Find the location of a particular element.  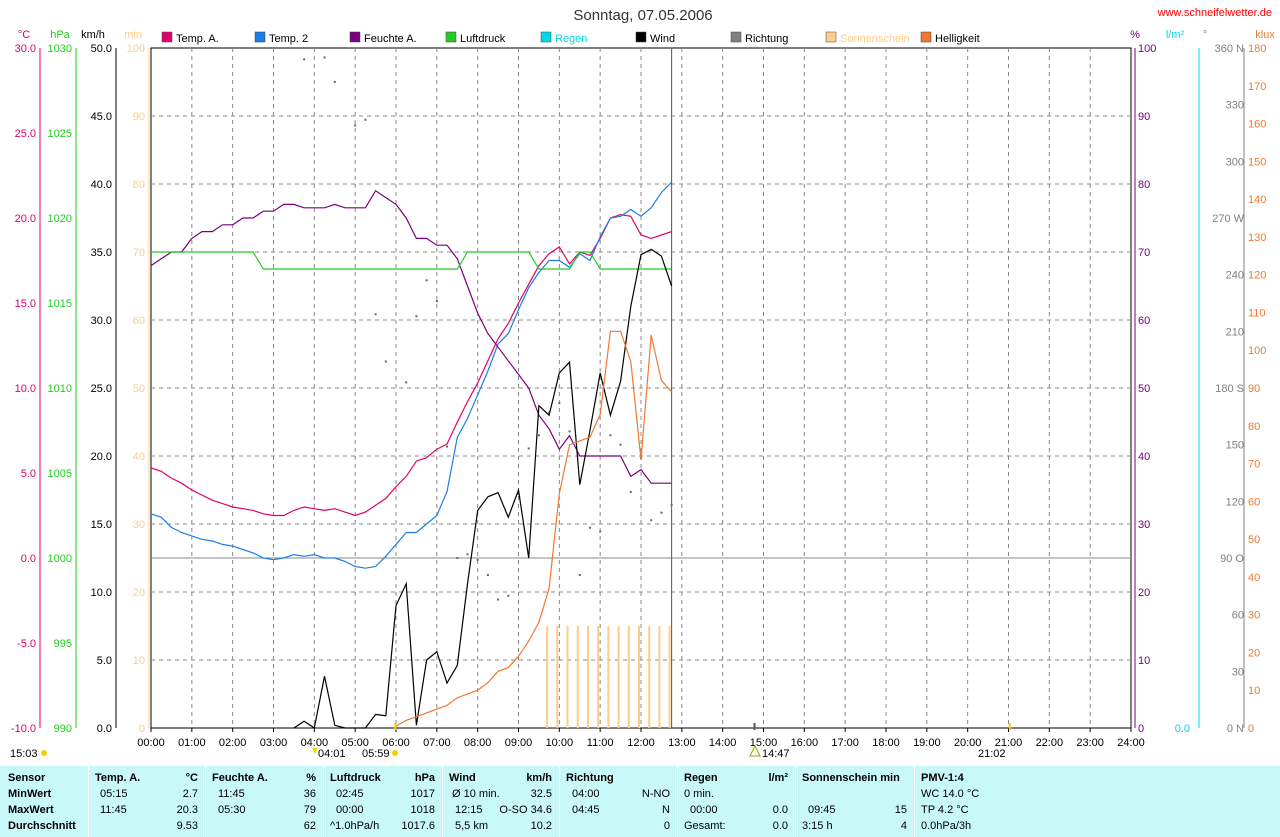

wind-axis-tick: 15.0 is located at coordinates (101, 525).